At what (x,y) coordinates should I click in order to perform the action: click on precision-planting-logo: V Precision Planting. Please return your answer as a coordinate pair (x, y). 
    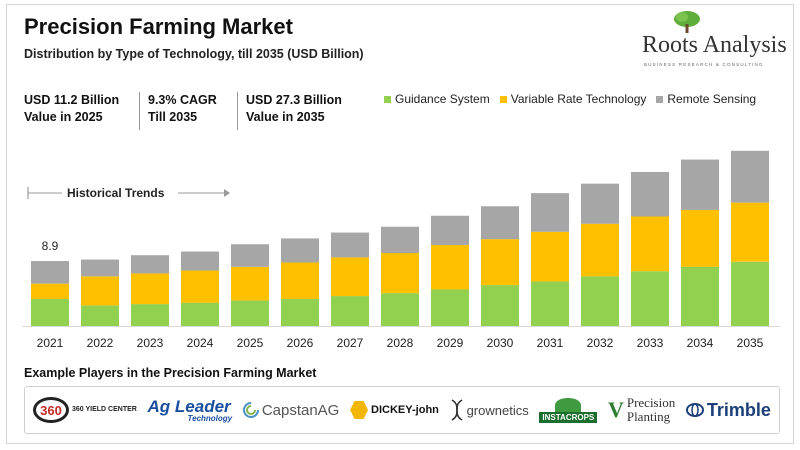
    Looking at the image, I should click on (641, 410).